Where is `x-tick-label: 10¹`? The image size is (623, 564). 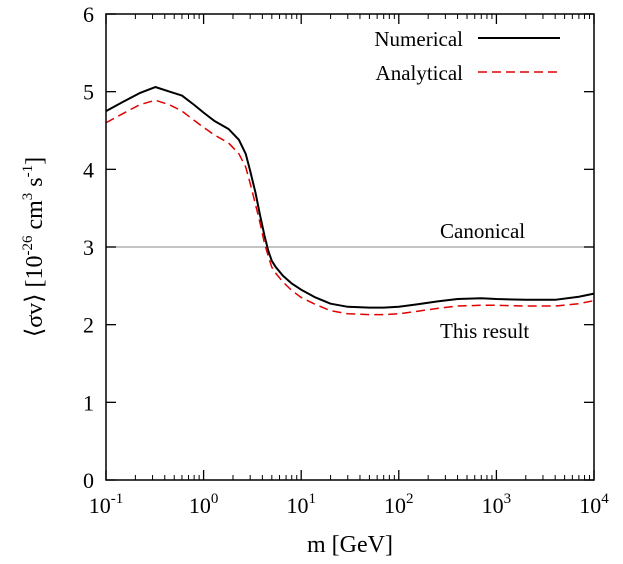
x-tick-label: 10¹ is located at coordinates (301, 504).